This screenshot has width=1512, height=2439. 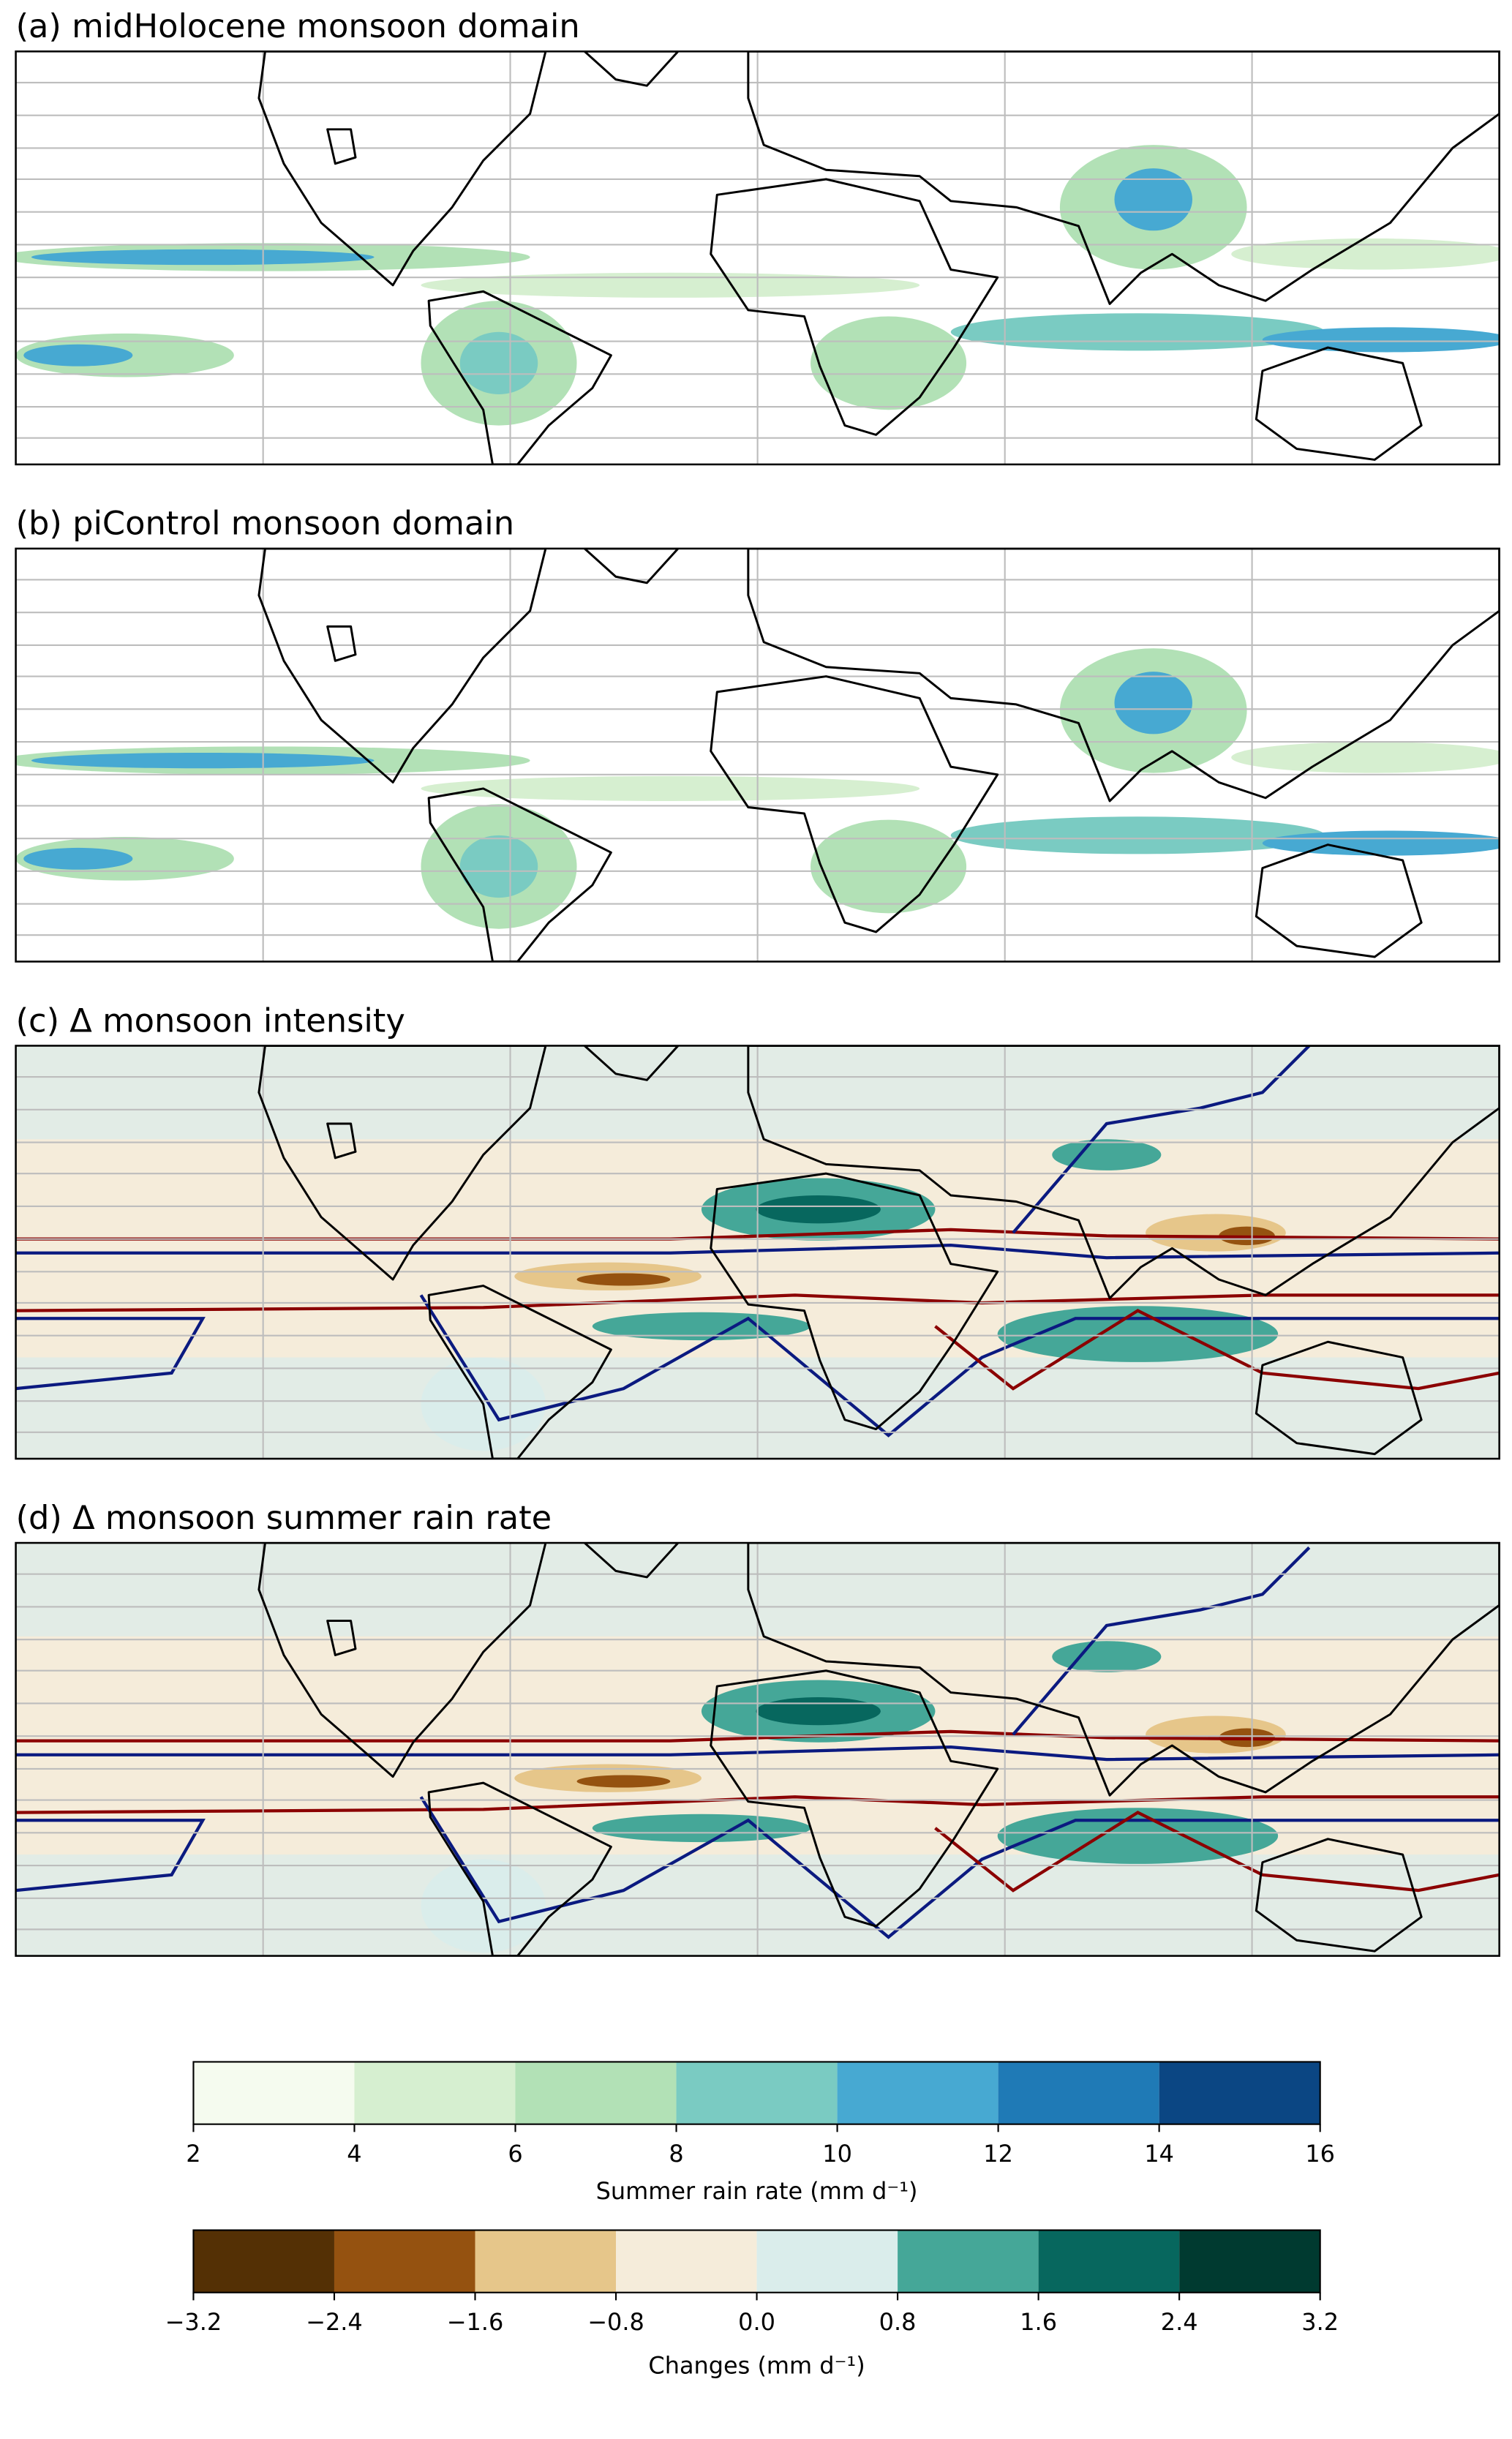 What do you see at coordinates (837, 2154) in the screenshot?
I see `colorbar-tick-label: 10` at bounding box center [837, 2154].